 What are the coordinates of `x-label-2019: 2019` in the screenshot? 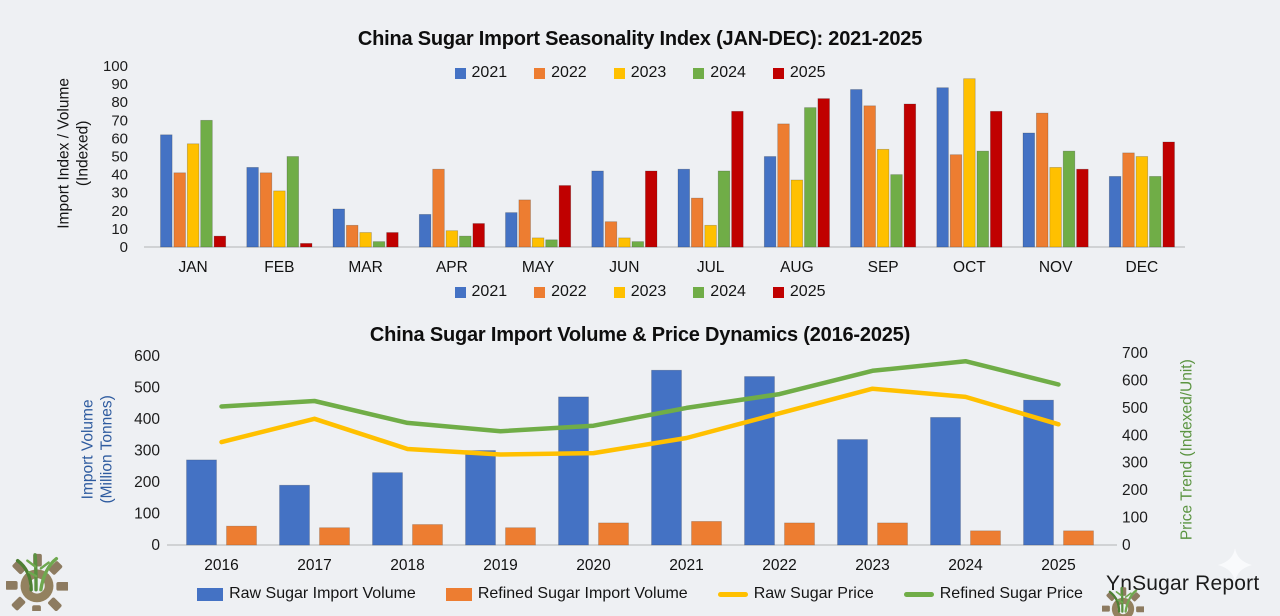 It's located at (500, 565).